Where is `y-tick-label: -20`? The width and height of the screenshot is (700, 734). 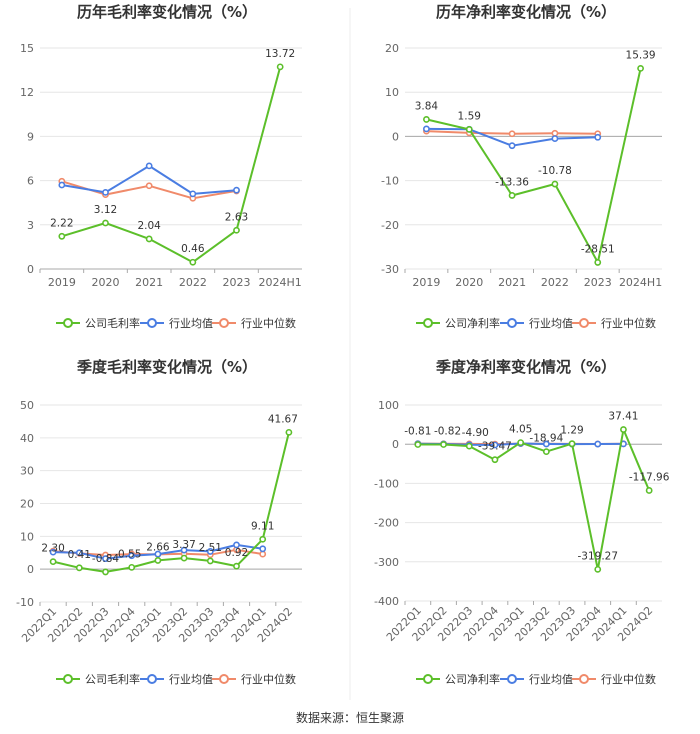
y-tick-label: -20 is located at coordinates (390, 225).